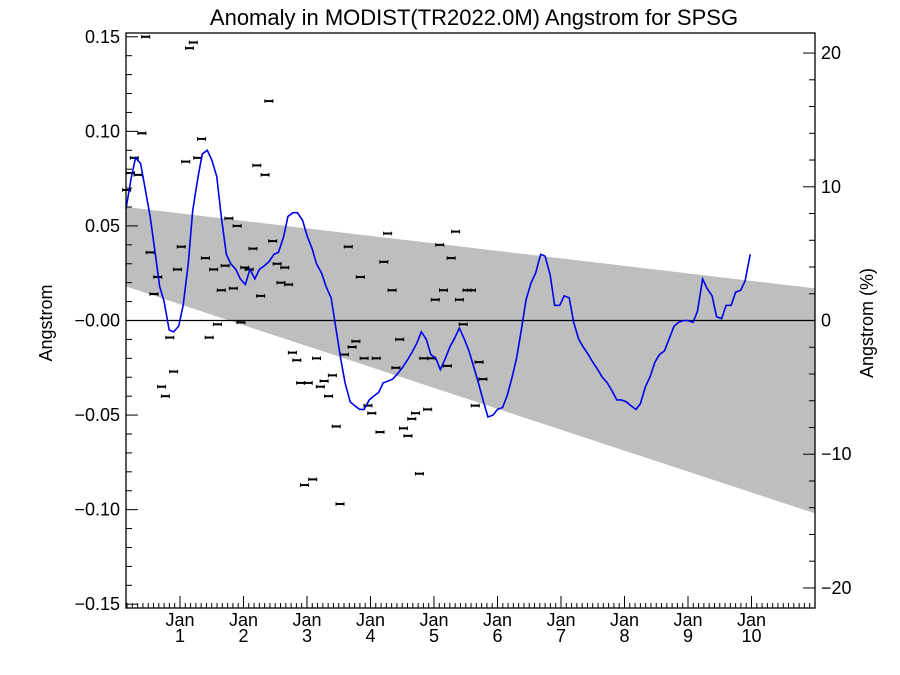 The image size is (900, 675). I want to click on left-tick-label: −0.15, so click(97, 604).